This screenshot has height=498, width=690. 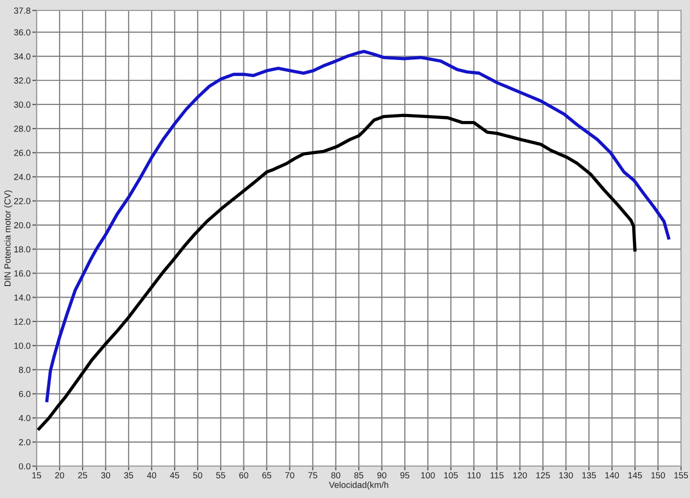 What do you see at coordinates (658, 475) in the screenshot?
I see `x-tick-label: 150` at bounding box center [658, 475].